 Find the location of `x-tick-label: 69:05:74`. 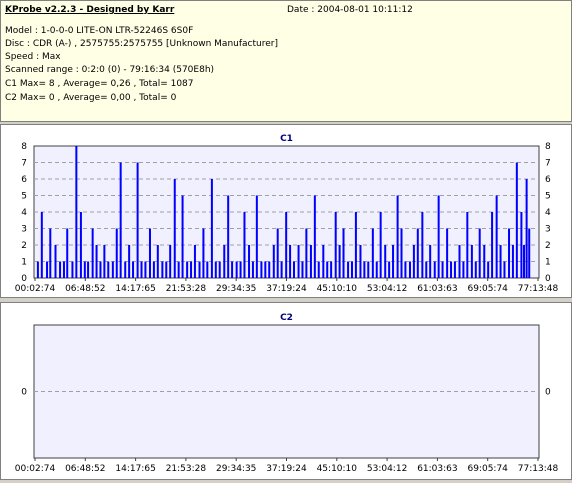

x-tick-label: 69:05:74 is located at coordinates (487, 469).